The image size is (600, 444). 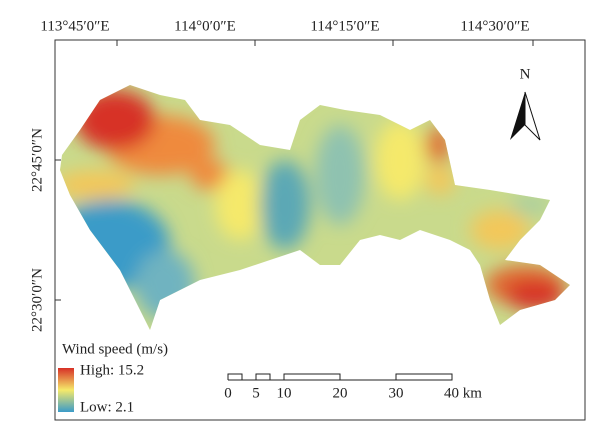 What do you see at coordinates (353, 393) in the screenshot?
I see `scale-labels: 0 5 10 20 30 40 km` at bounding box center [353, 393].